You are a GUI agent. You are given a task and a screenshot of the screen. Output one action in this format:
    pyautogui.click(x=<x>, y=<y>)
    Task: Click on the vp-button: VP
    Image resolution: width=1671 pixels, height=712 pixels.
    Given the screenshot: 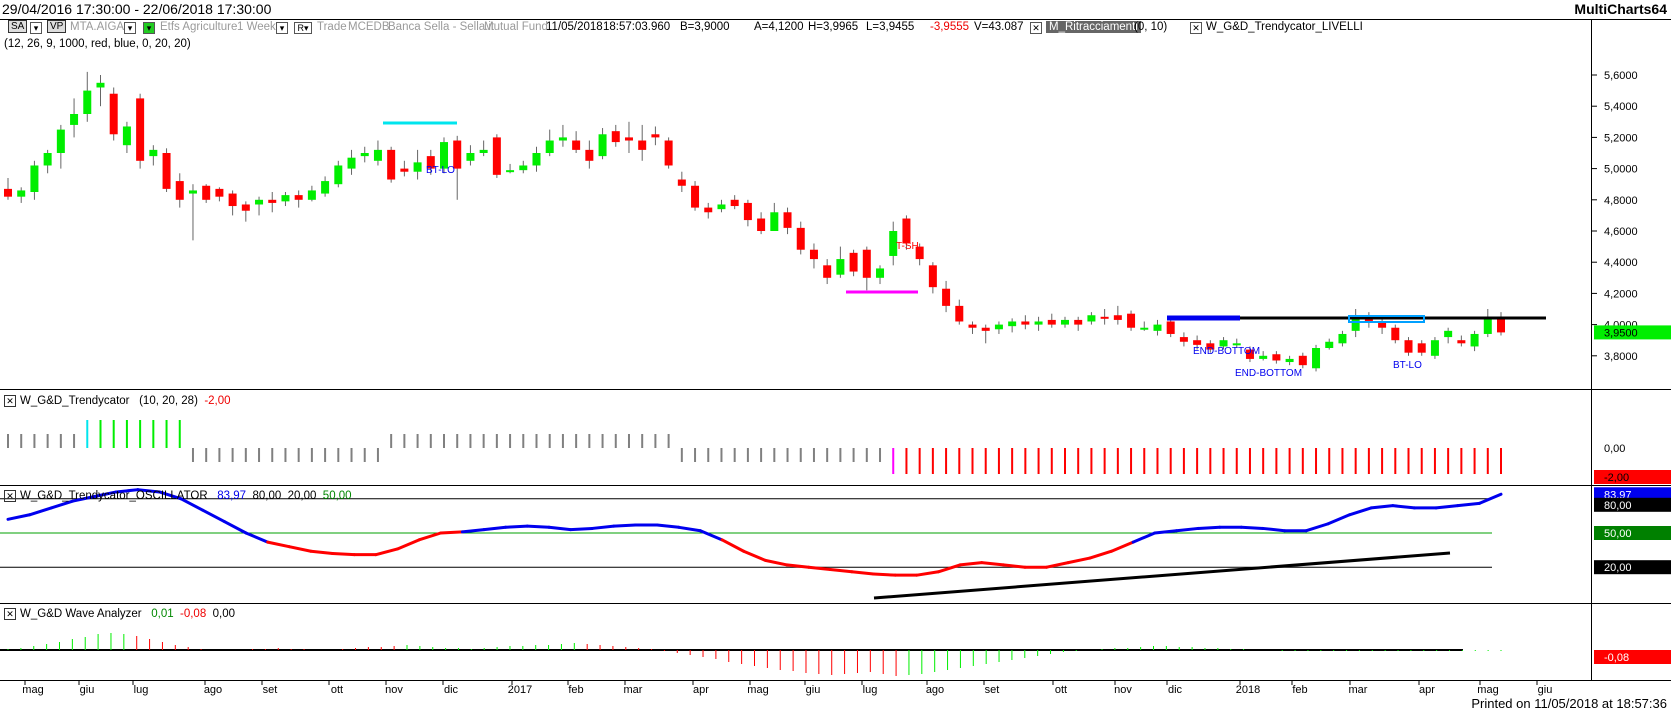 What is the action you would take?
    pyautogui.click(x=57, y=26)
    